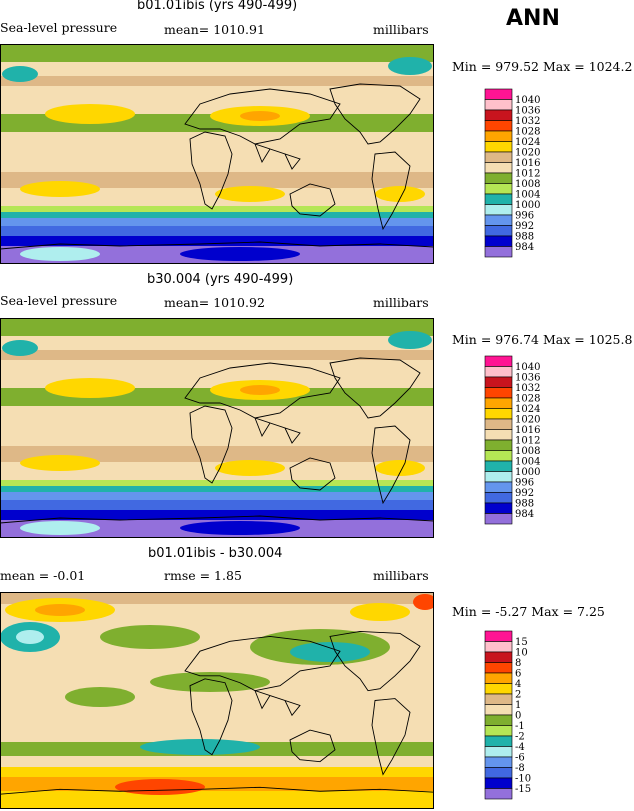  Describe the element at coordinates (518, 716) in the screenshot. I see `colorbar-label: 0` at that location.